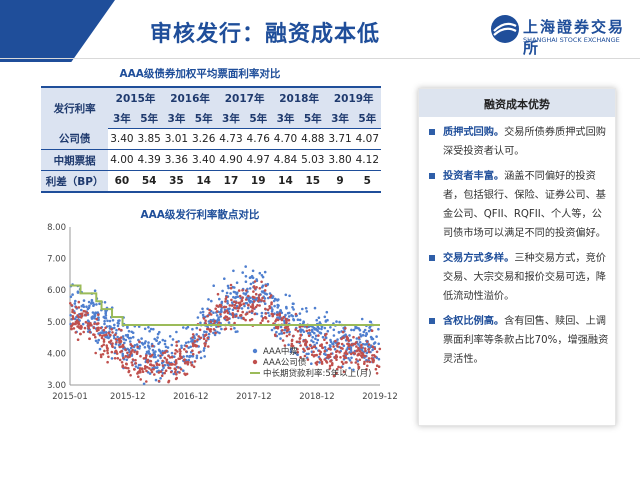 Image resolution: width=640 pixels, height=480 pixels. What do you see at coordinates (340, 181) in the screenshot?
I see `table-cell: 9` at bounding box center [340, 181].